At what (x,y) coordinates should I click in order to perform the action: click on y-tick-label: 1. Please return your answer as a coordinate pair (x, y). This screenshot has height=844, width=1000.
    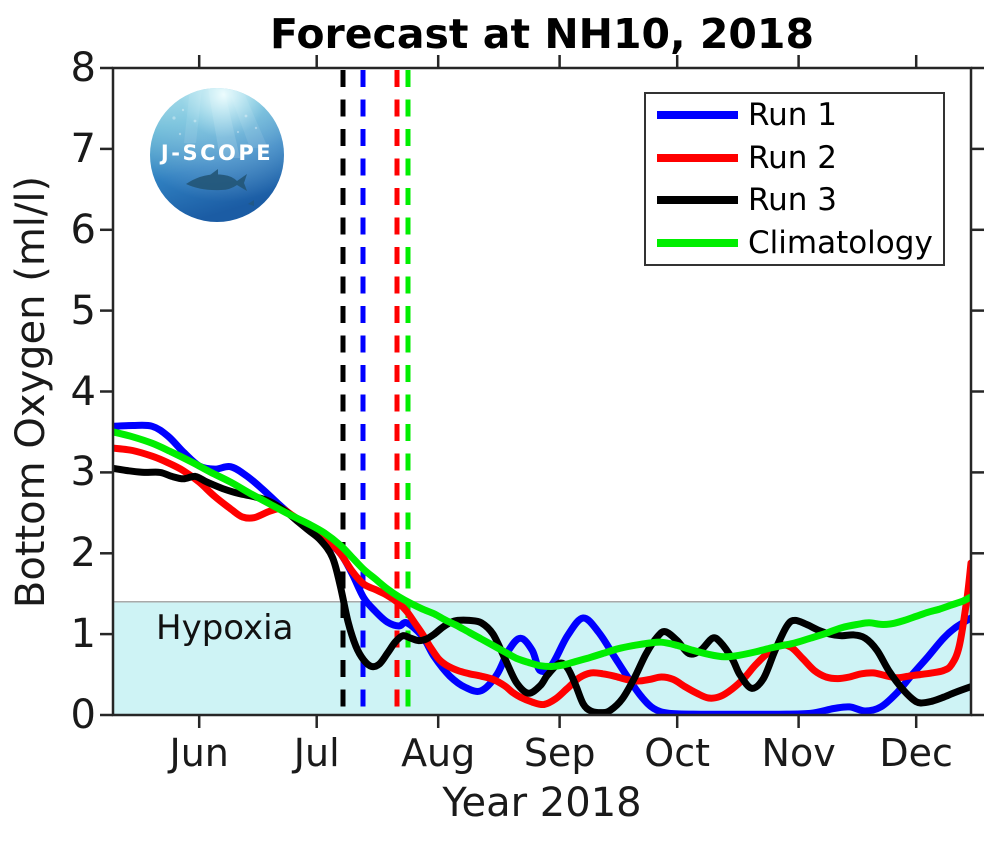
    Looking at the image, I should click on (83, 634).